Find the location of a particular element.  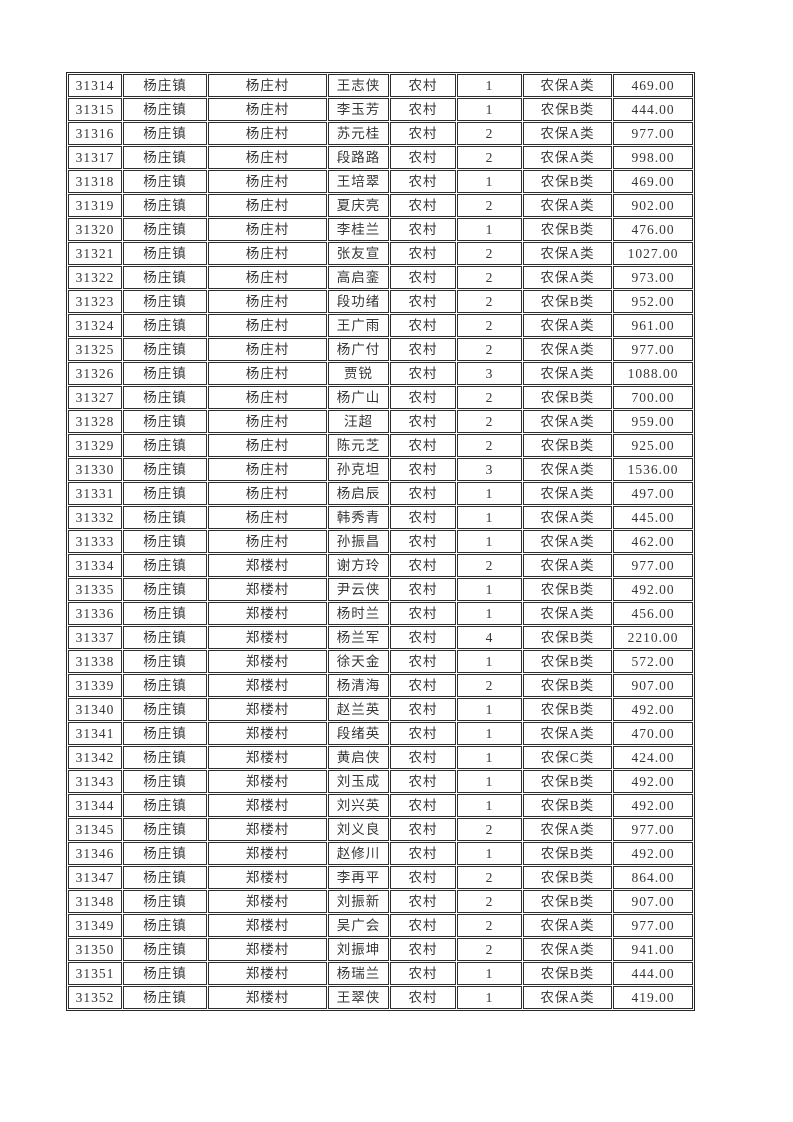

cell-amount: 469.00 is located at coordinates (653, 85).